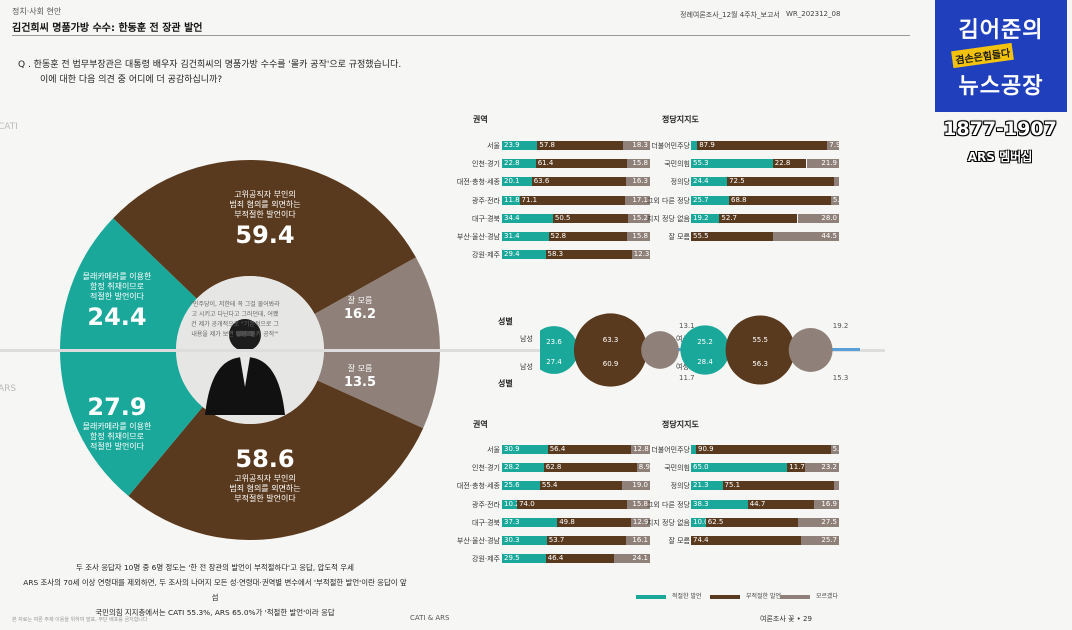 Image resolution: width=1072 pixels, height=630 pixels. I want to click on region-cati-bar-inappropriate: 58.3, so click(588, 255).